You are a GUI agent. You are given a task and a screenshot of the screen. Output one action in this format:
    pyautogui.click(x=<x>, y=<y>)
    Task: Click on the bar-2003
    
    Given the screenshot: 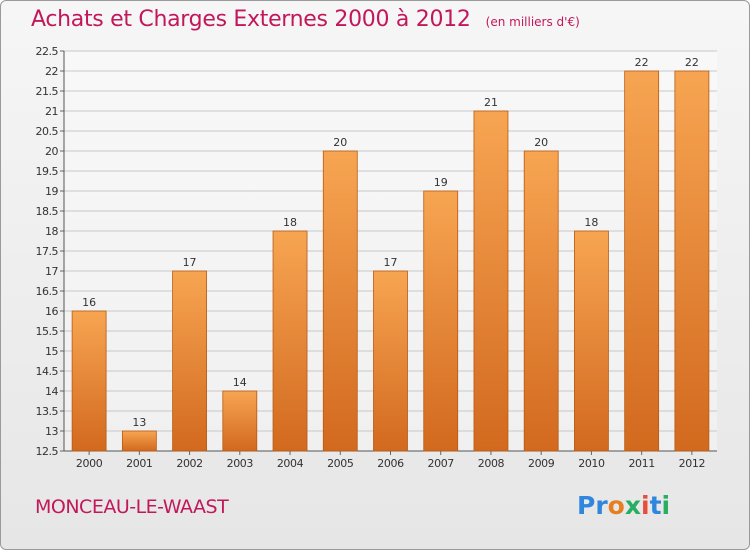 What is the action you would take?
    pyautogui.click(x=240, y=421)
    